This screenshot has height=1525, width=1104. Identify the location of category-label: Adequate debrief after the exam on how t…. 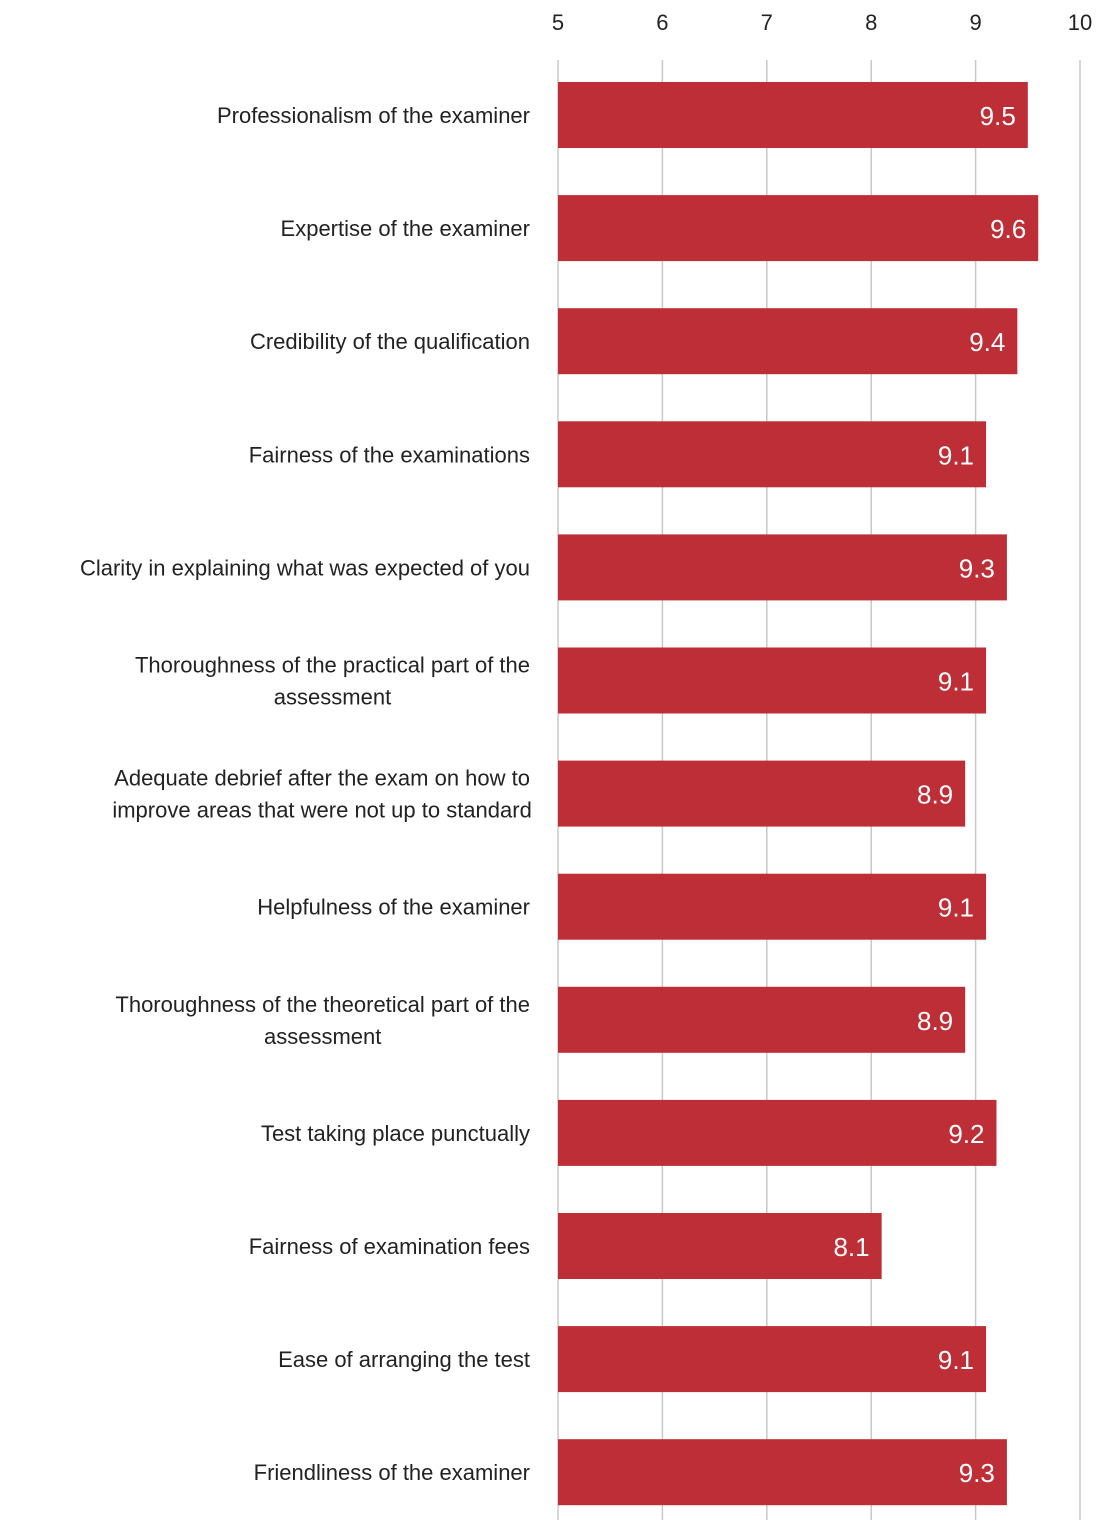
(321, 794).